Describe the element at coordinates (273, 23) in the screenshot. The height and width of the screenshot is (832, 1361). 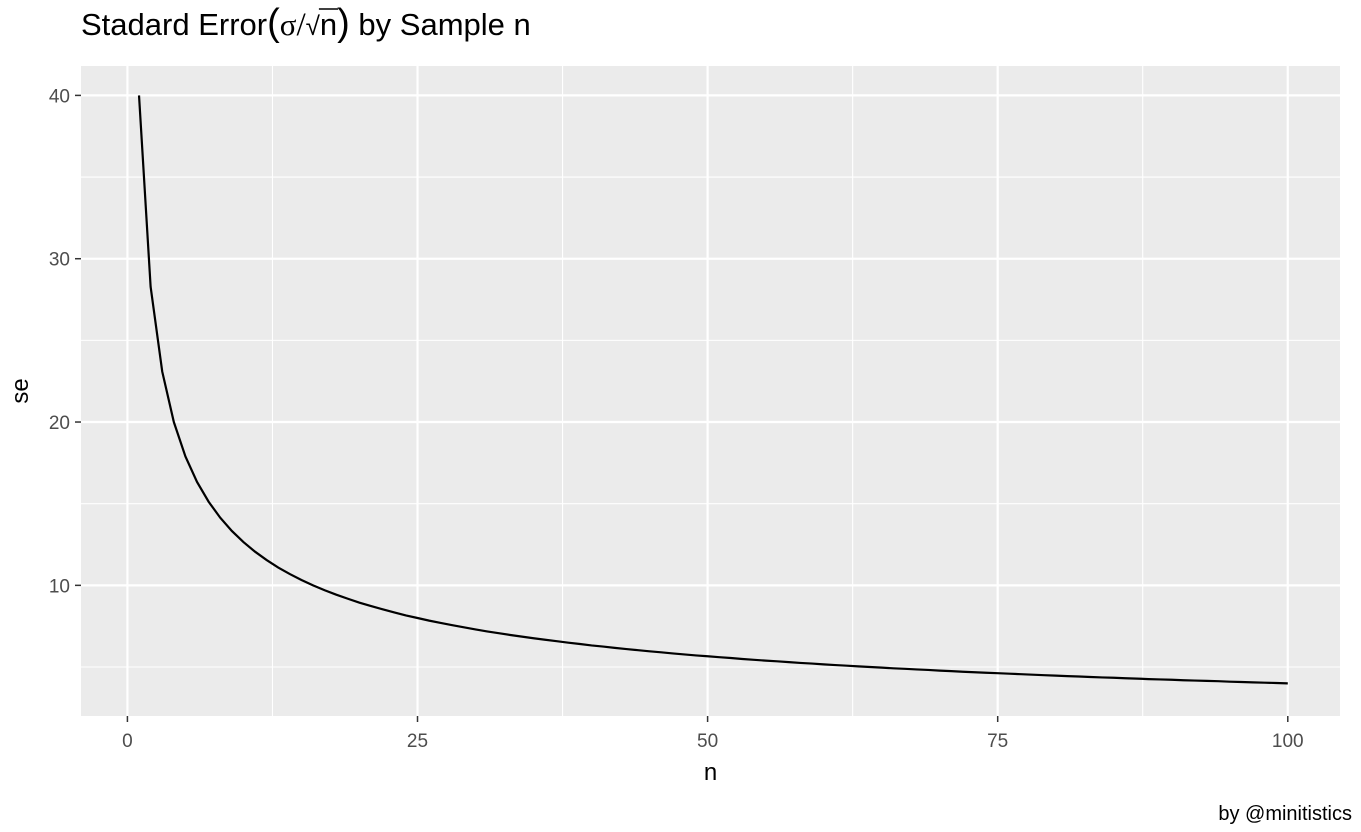
I see `title-open-paren: (` at that location.